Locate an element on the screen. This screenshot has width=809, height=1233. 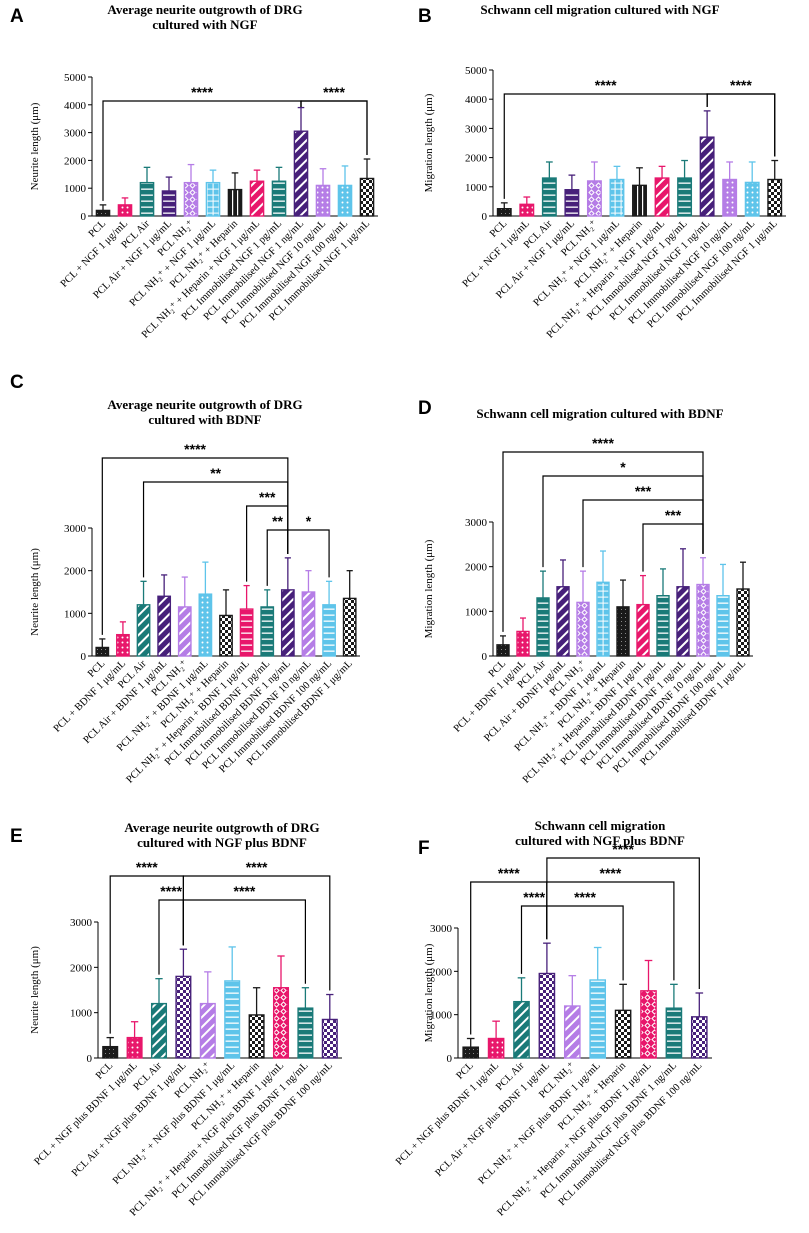
y-axis-label: Neurite length (μm) is located at coordinates (35, 592).